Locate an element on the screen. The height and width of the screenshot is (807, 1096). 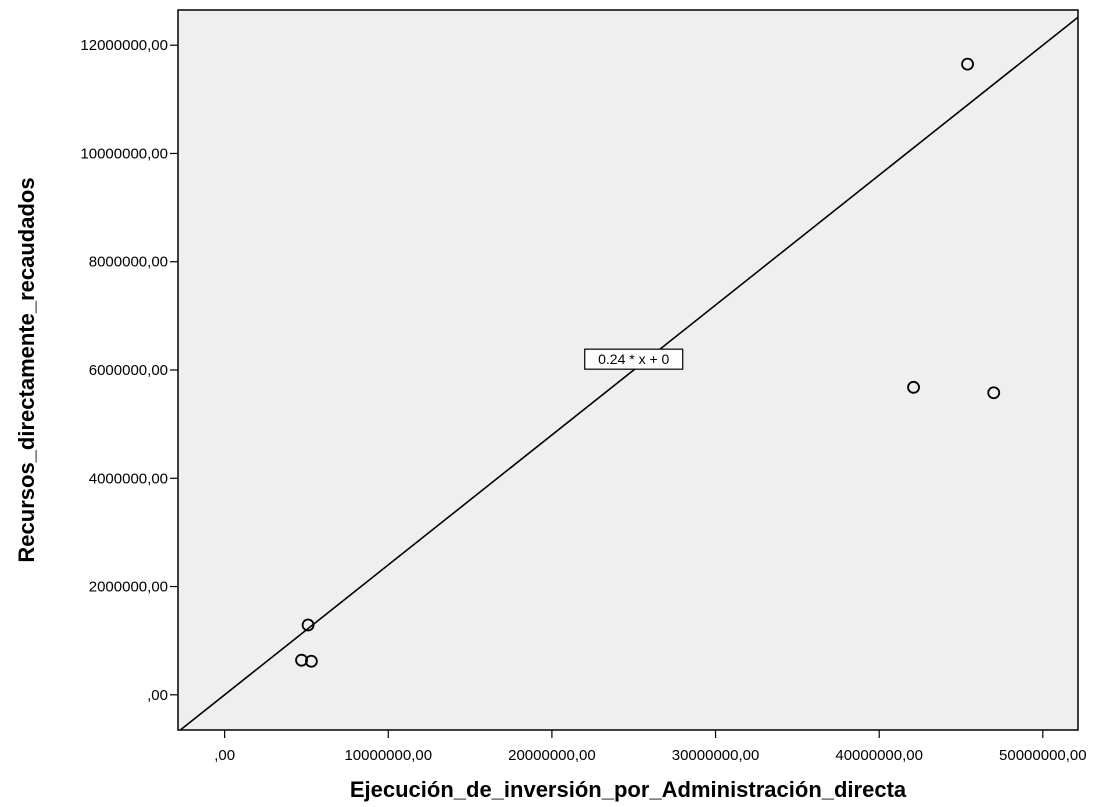
y-tick-label: 6000000,00 is located at coordinates (128, 370).